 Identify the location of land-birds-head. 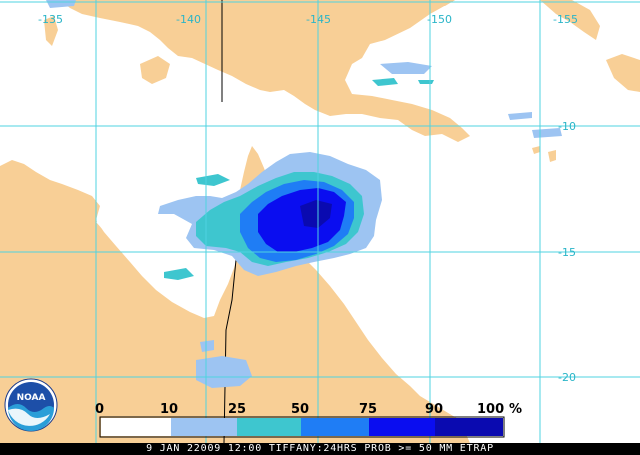
(155, 70).